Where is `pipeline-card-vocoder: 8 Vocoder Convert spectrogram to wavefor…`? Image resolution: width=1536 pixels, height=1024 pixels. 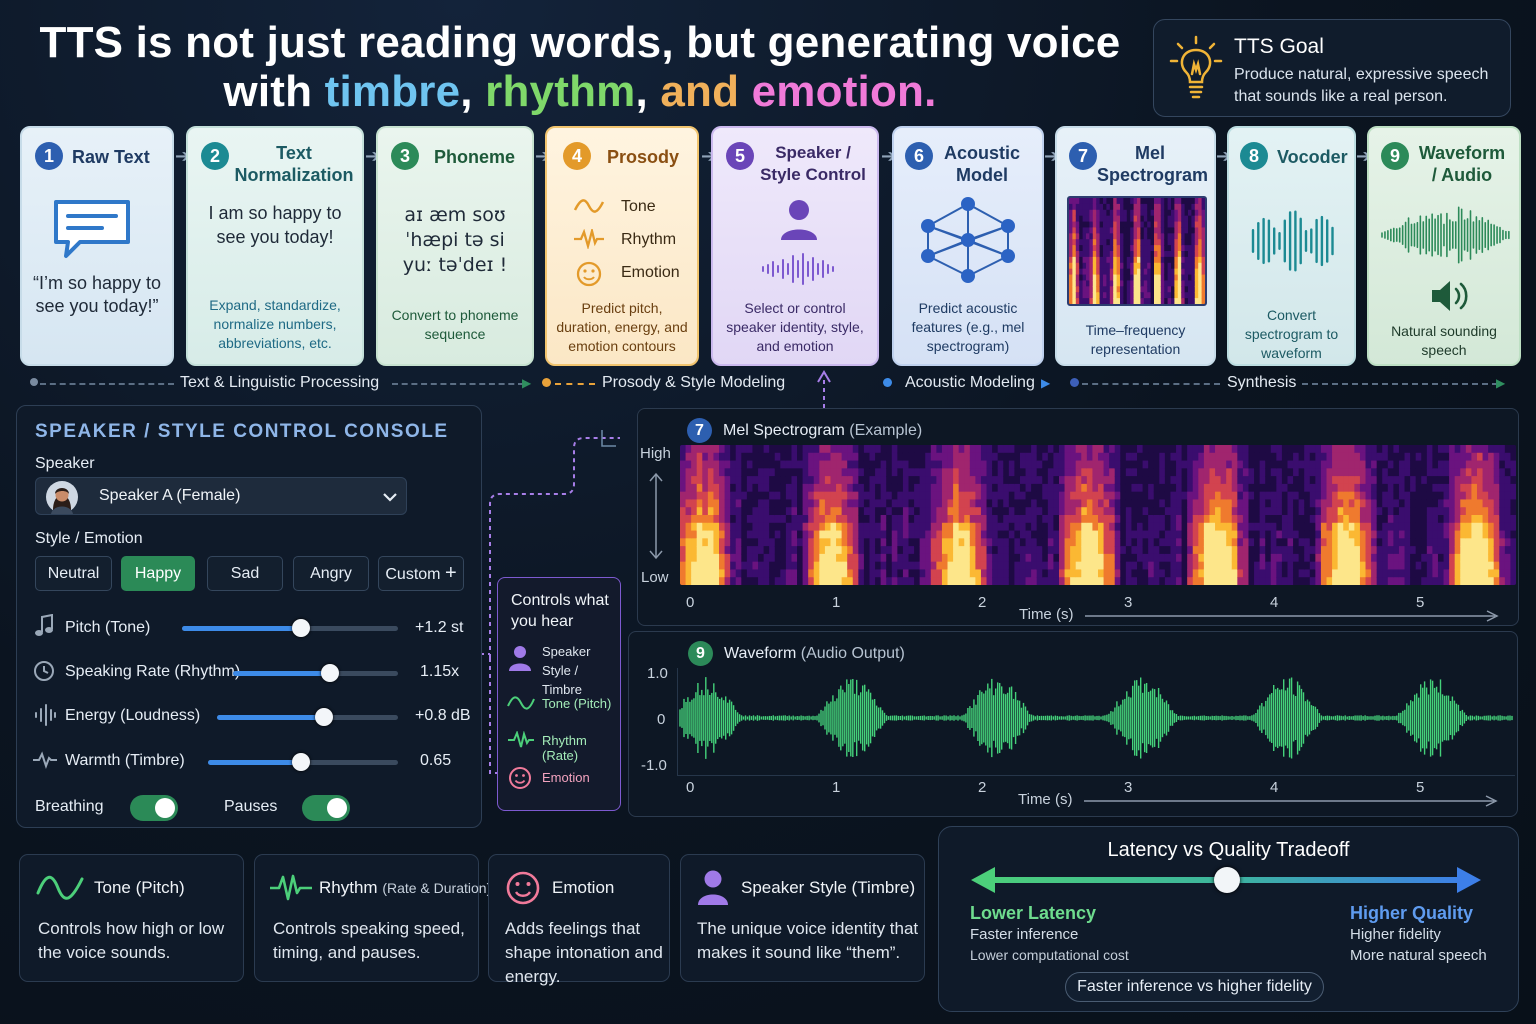 pipeline-card-vocoder: 8 Vocoder Convert spectrogram to wavefor… is located at coordinates (1291, 246).